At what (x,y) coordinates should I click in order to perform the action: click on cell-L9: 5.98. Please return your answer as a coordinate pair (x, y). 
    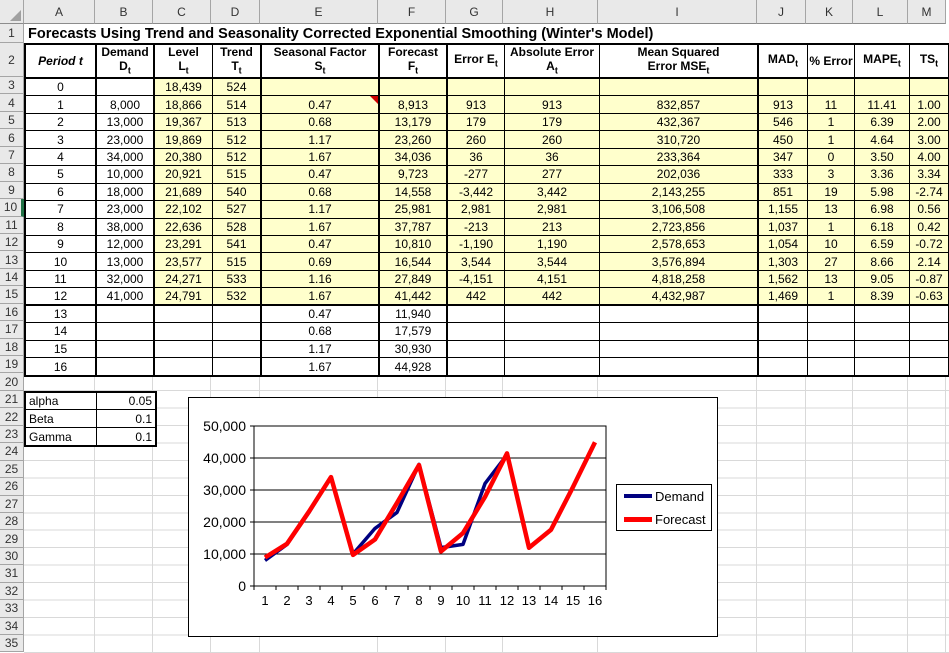
    Looking at the image, I should click on (882, 192).